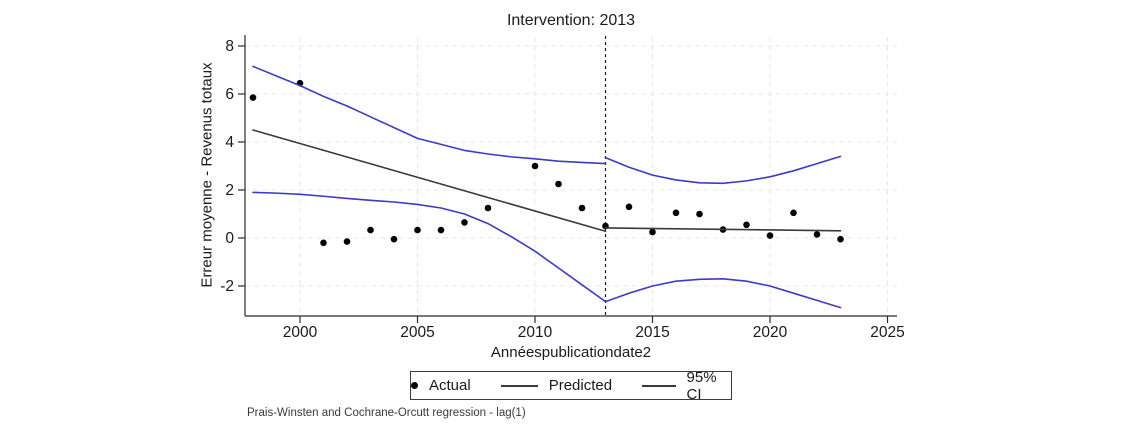 This screenshot has height=432, width=1128. Describe the element at coordinates (535, 332) in the screenshot. I see `x-tick-label: 2010` at that location.